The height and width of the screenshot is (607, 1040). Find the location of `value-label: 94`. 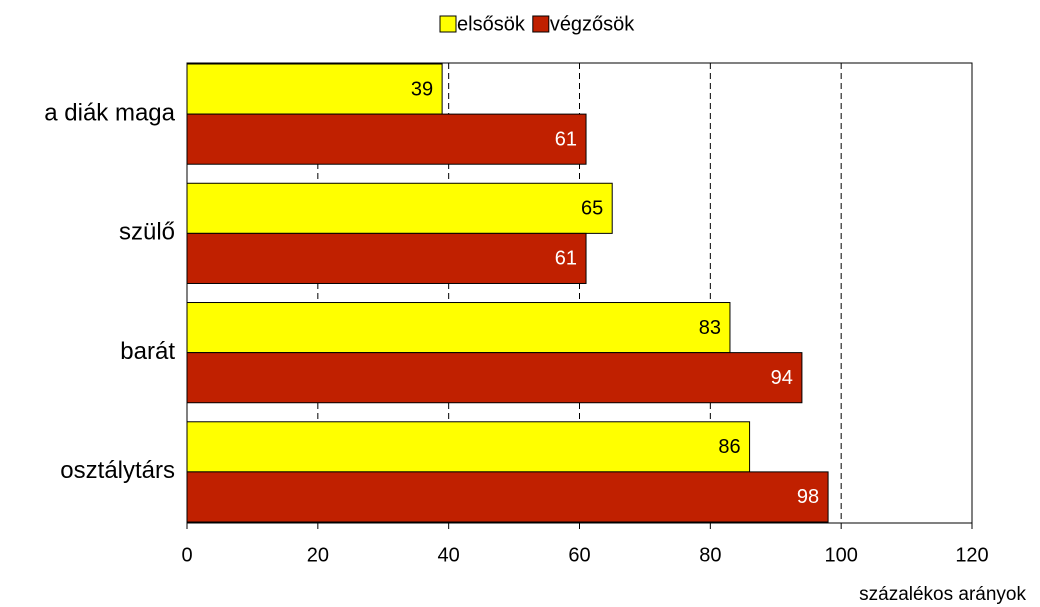

value-label: 94 is located at coordinates (782, 378).